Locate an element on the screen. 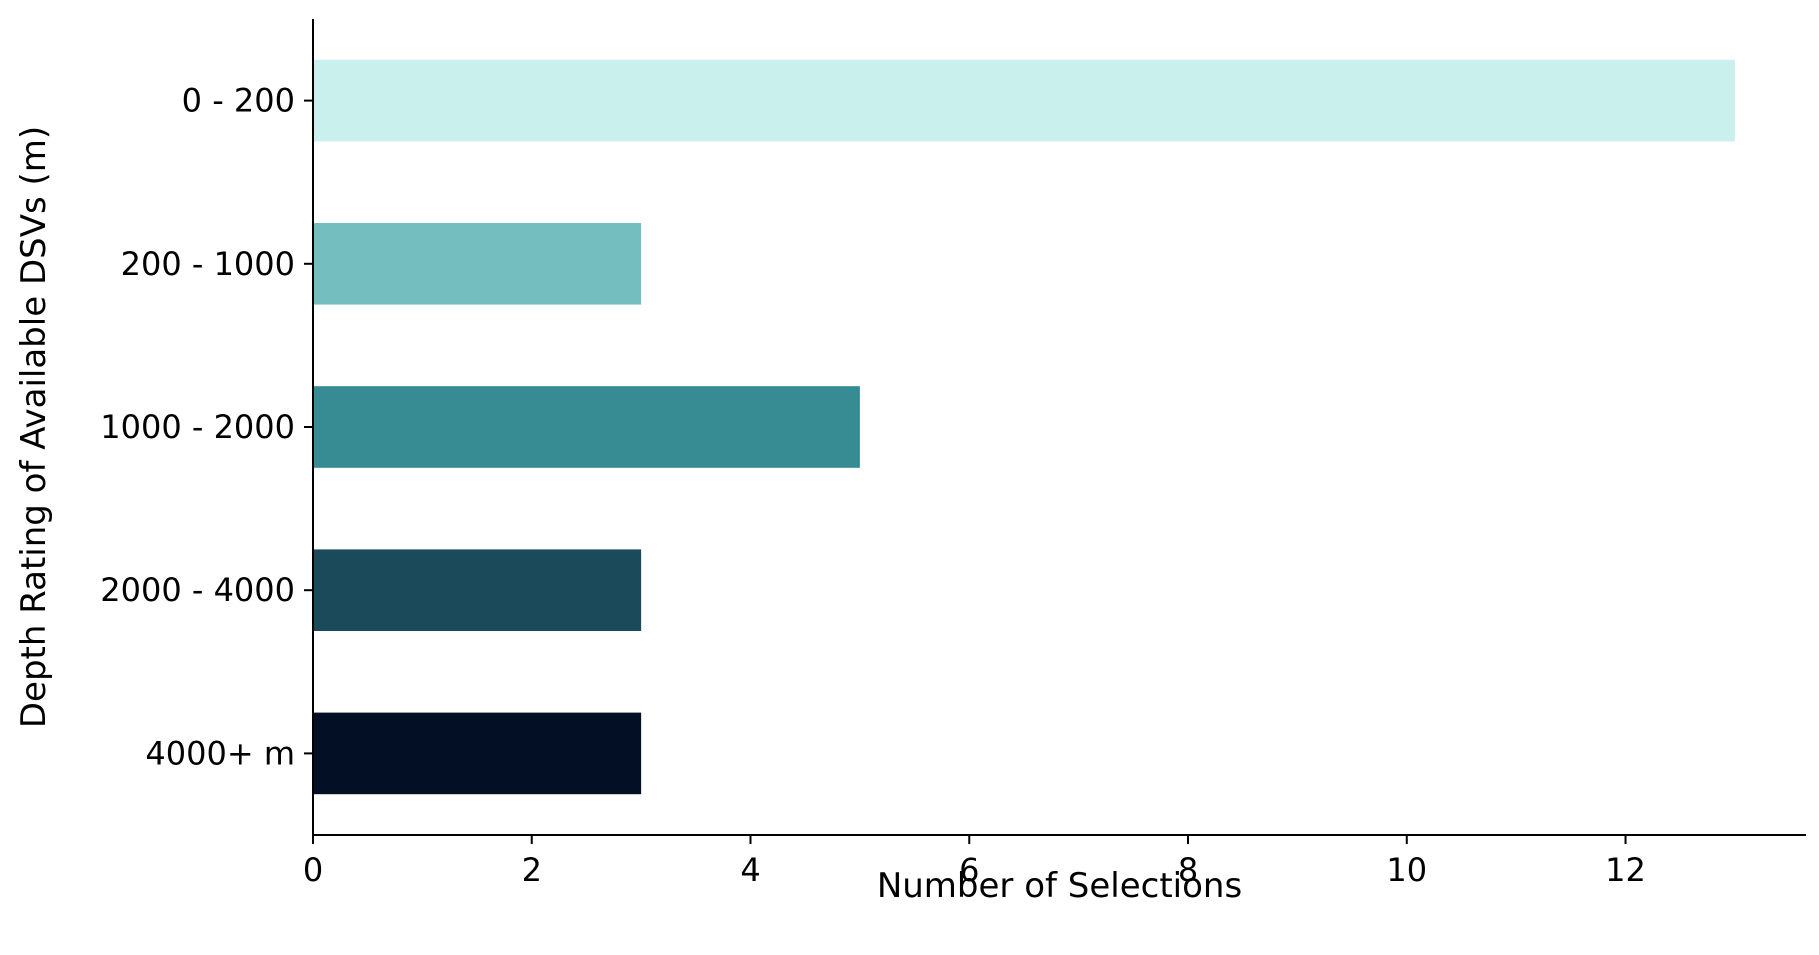 The width and height of the screenshot is (1819, 955). y-tick-label: 0 - 200 is located at coordinates (238, 101).